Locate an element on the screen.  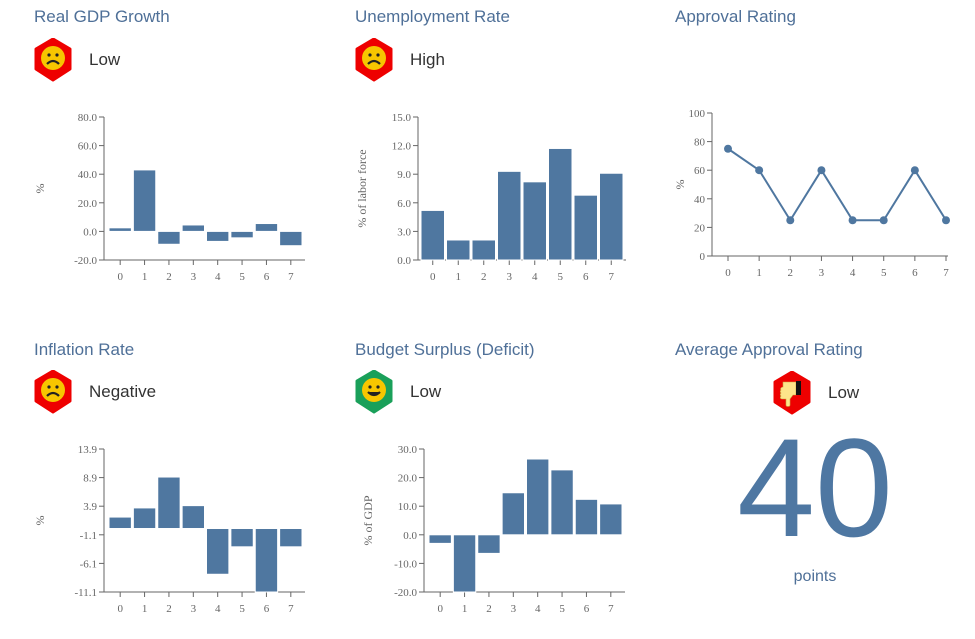
y-tick-label: 9.0 is located at coordinates (404, 175).